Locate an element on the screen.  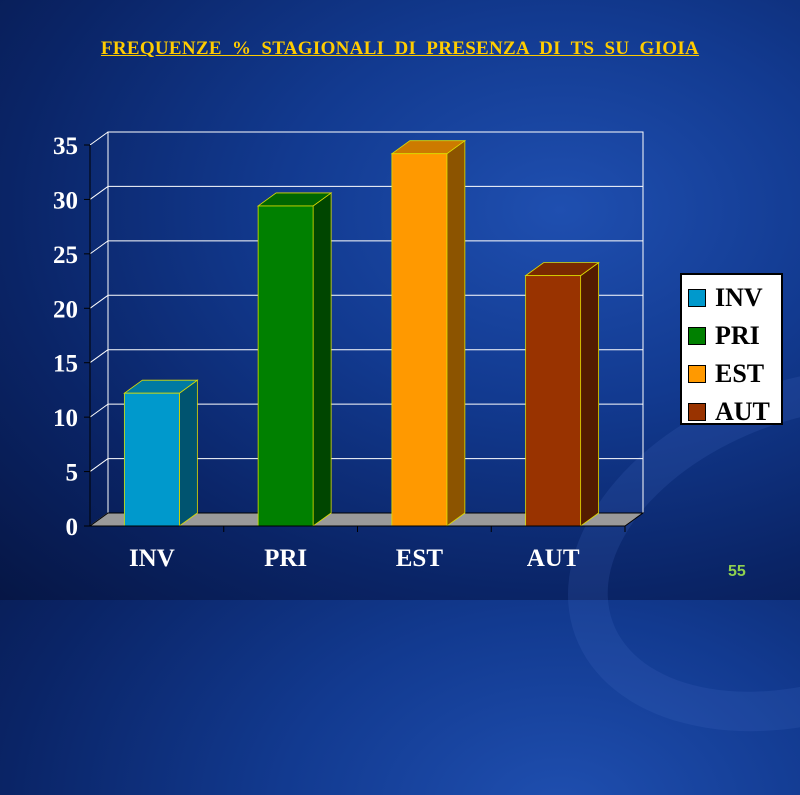
y-tick-label: 35 is located at coordinates (65, 146).